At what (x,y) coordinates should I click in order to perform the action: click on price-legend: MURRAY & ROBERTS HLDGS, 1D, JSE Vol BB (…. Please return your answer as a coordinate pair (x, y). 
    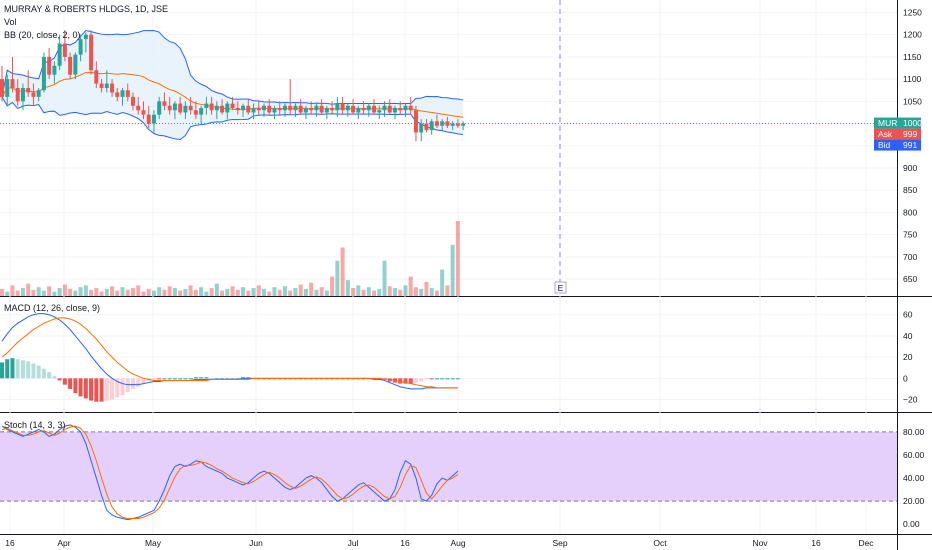
    Looking at the image, I should click on (86, 22).